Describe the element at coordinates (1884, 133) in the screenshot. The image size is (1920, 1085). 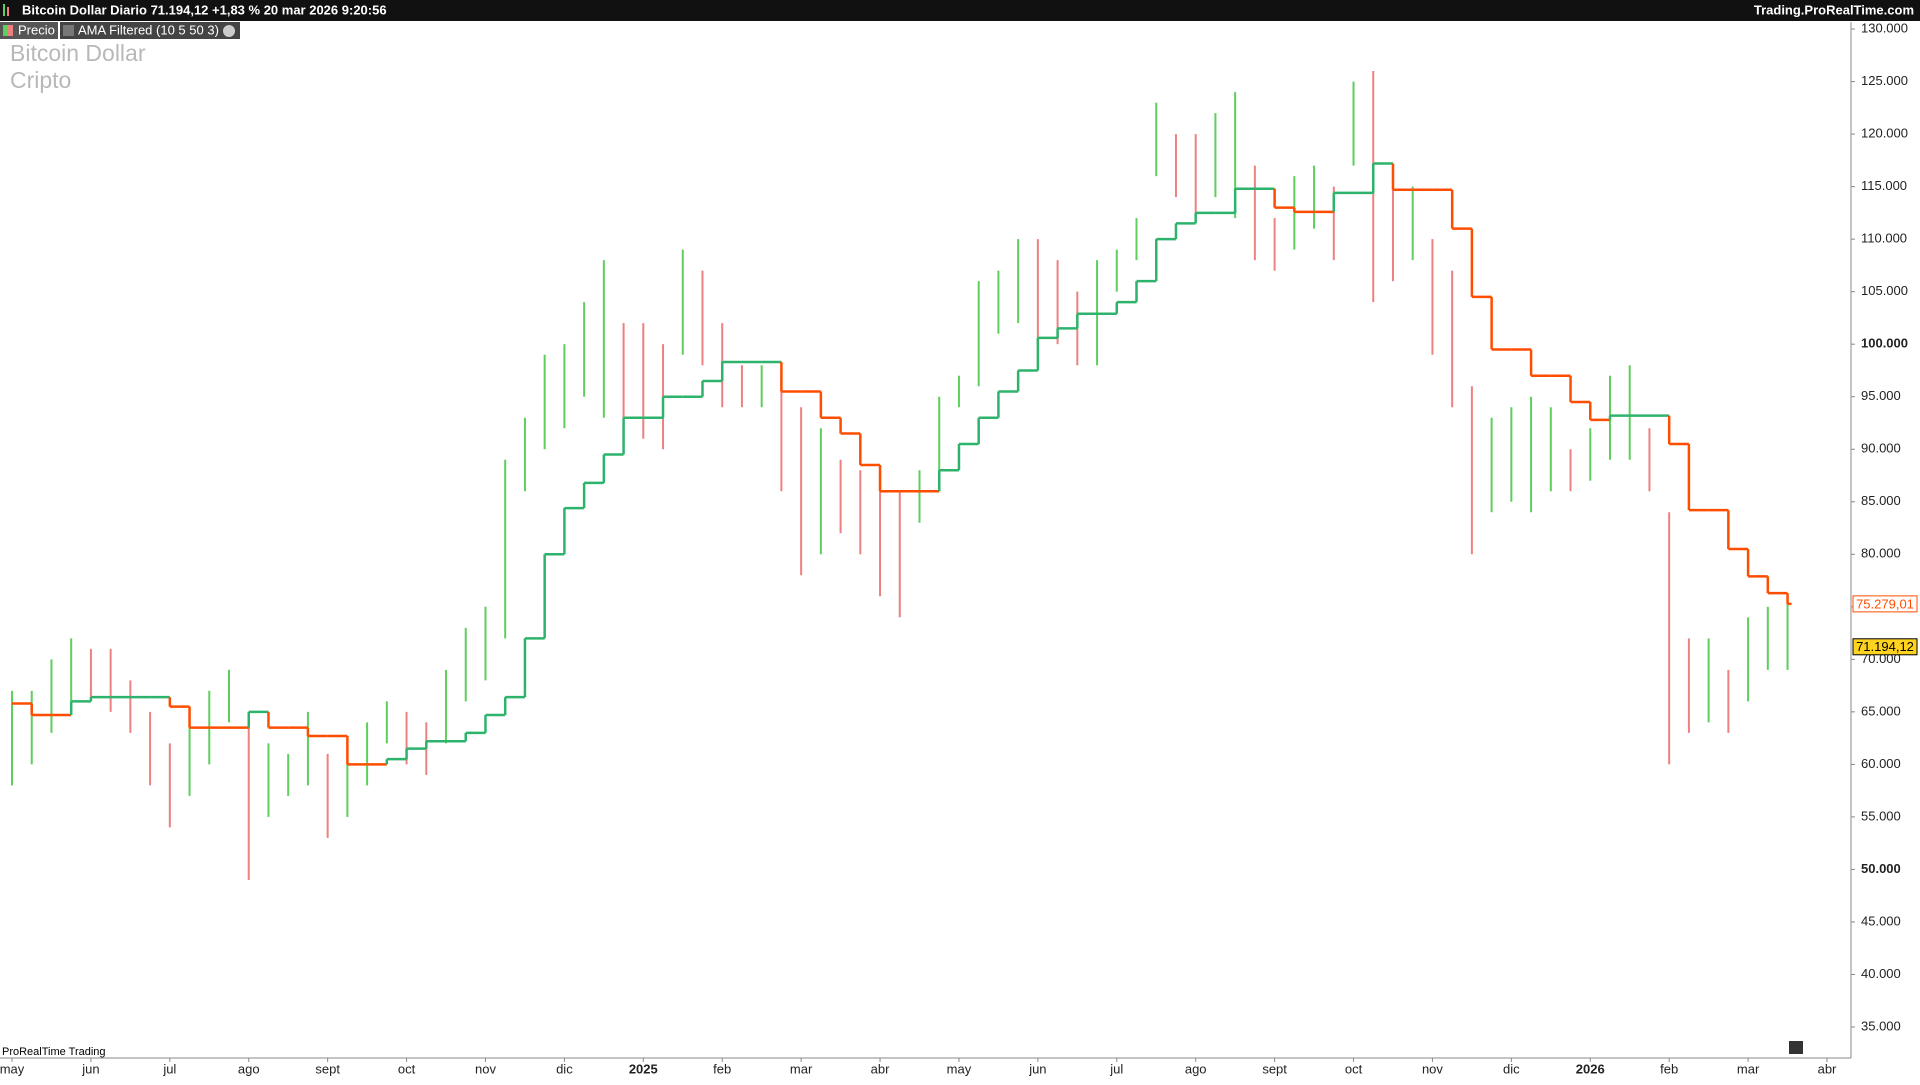
I see `y-tick-label: 120.000` at that location.